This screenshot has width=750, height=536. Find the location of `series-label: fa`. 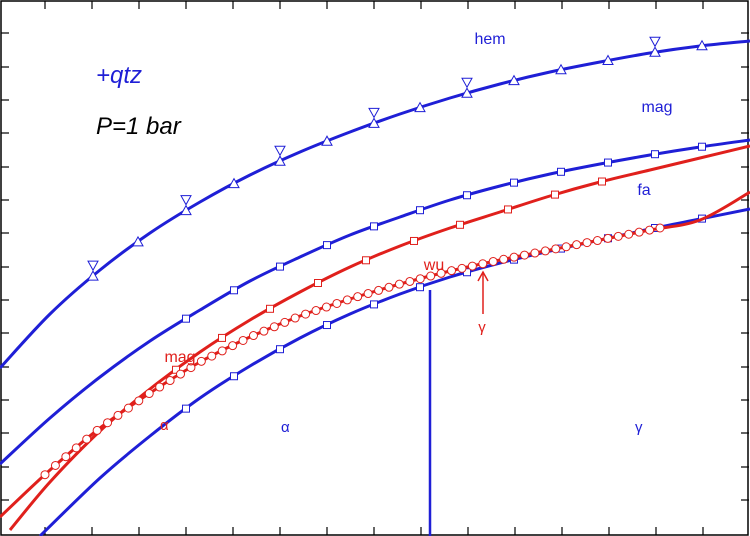

series-label: fa is located at coordinates (643, 190).